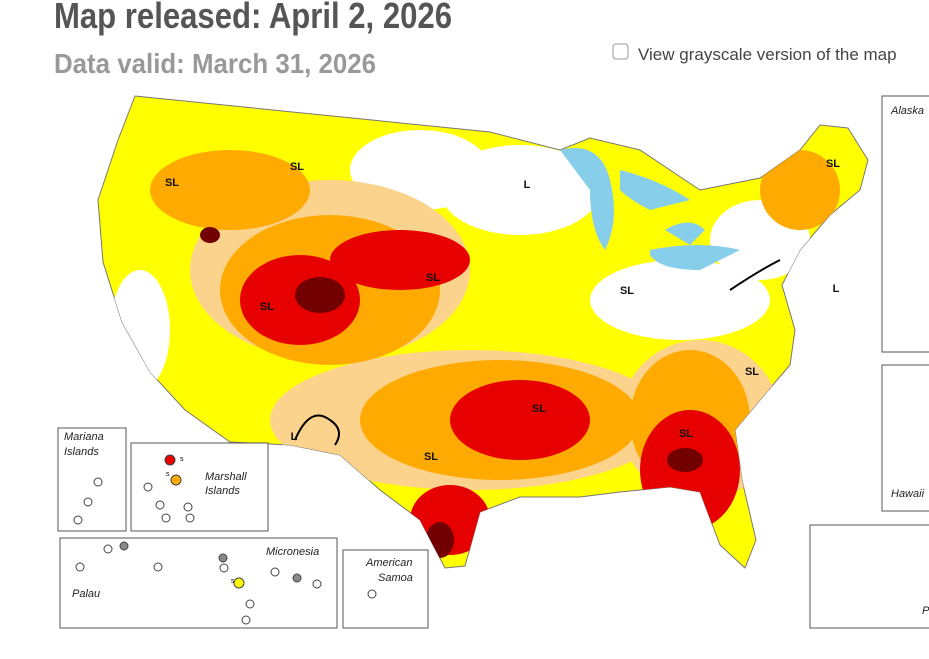 This screenshot has width=929, height=659. I want to click on inset-label: Mariana, so click(84, 437).